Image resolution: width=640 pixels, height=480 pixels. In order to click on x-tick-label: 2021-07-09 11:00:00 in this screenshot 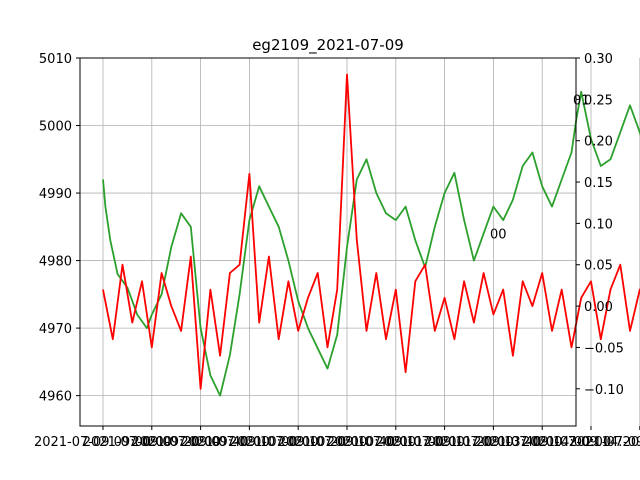, I will do `click(396, 442)`.